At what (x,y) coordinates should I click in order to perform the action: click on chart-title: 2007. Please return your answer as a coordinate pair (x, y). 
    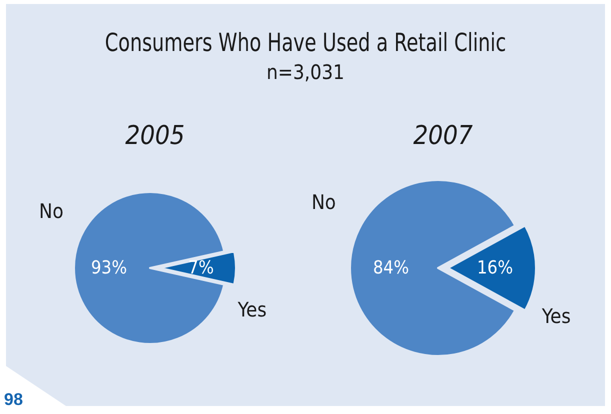
    Looking at the image, I should click on (443, 136).